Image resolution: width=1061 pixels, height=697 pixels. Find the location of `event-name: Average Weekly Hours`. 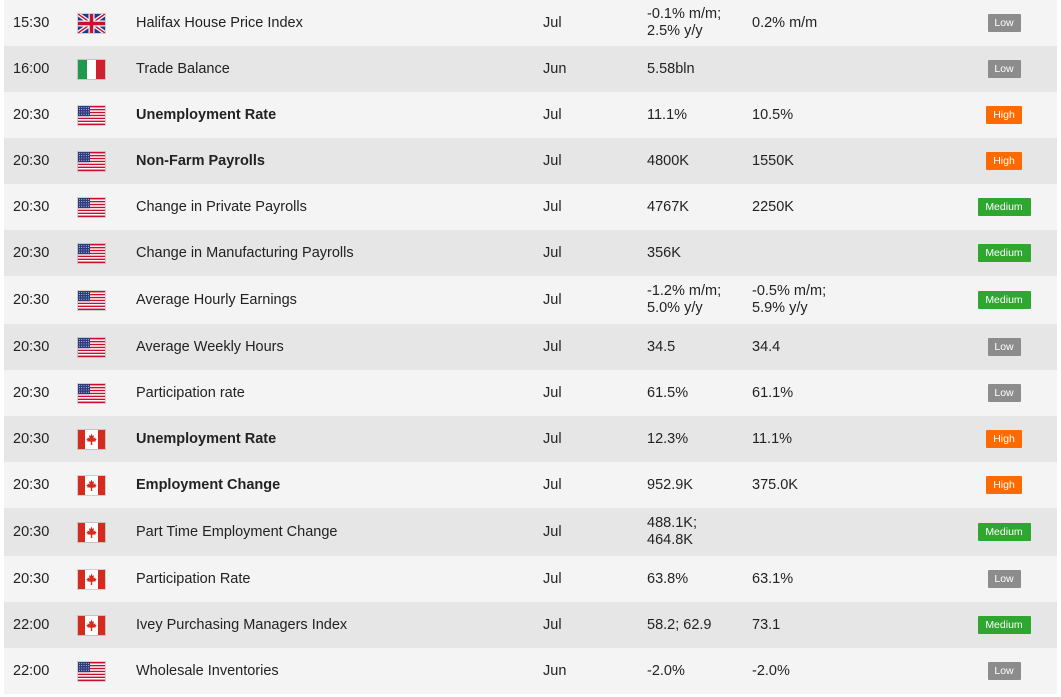

event-name: Average Weekly Hours is located at coordinates (210, 346).